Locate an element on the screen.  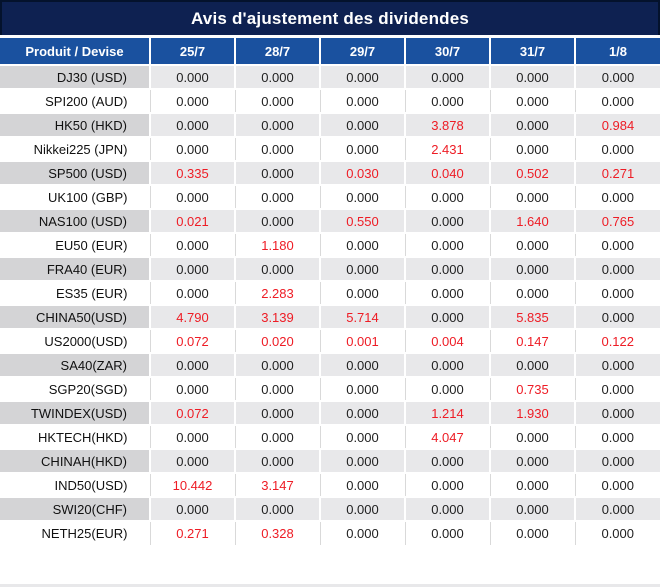
table-row: EU50 (EUR) 0.000 1.180 0.000 0.000 0.000 0.000 is located at coordinates (330, 245).